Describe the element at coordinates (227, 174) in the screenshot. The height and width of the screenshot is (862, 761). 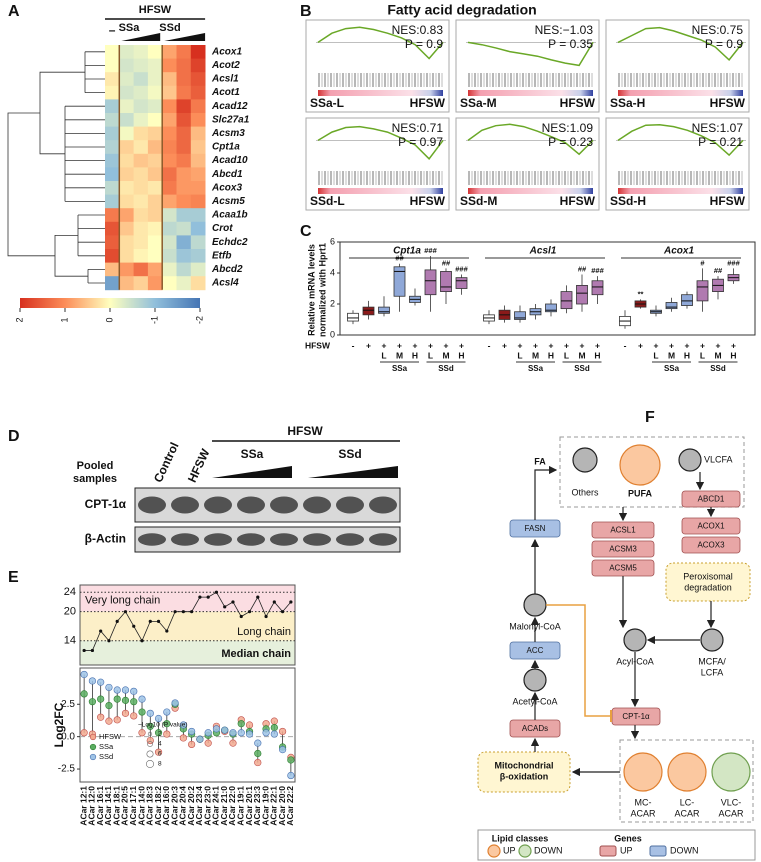
I see `gene-label: Abcd1` at that location.